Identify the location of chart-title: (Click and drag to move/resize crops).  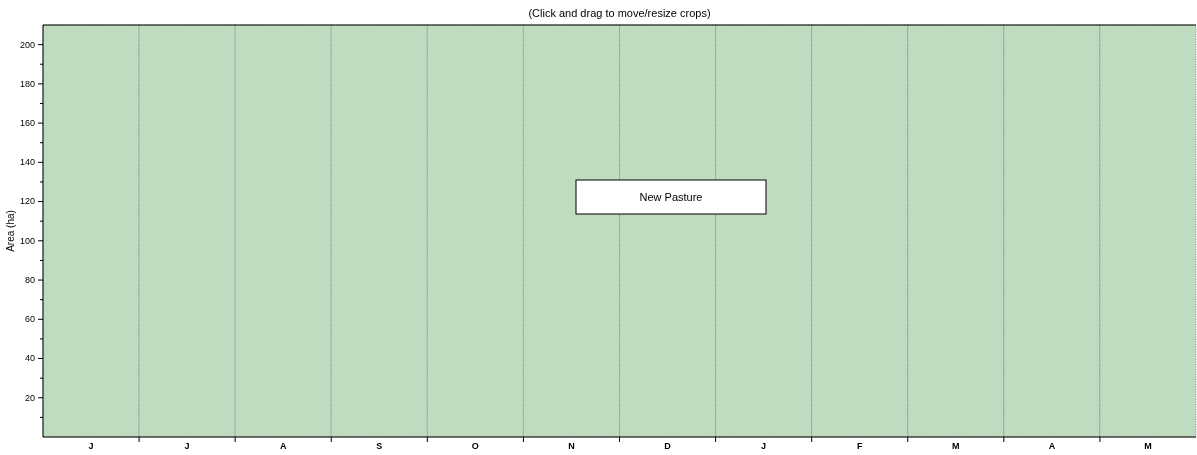
(619, 13).